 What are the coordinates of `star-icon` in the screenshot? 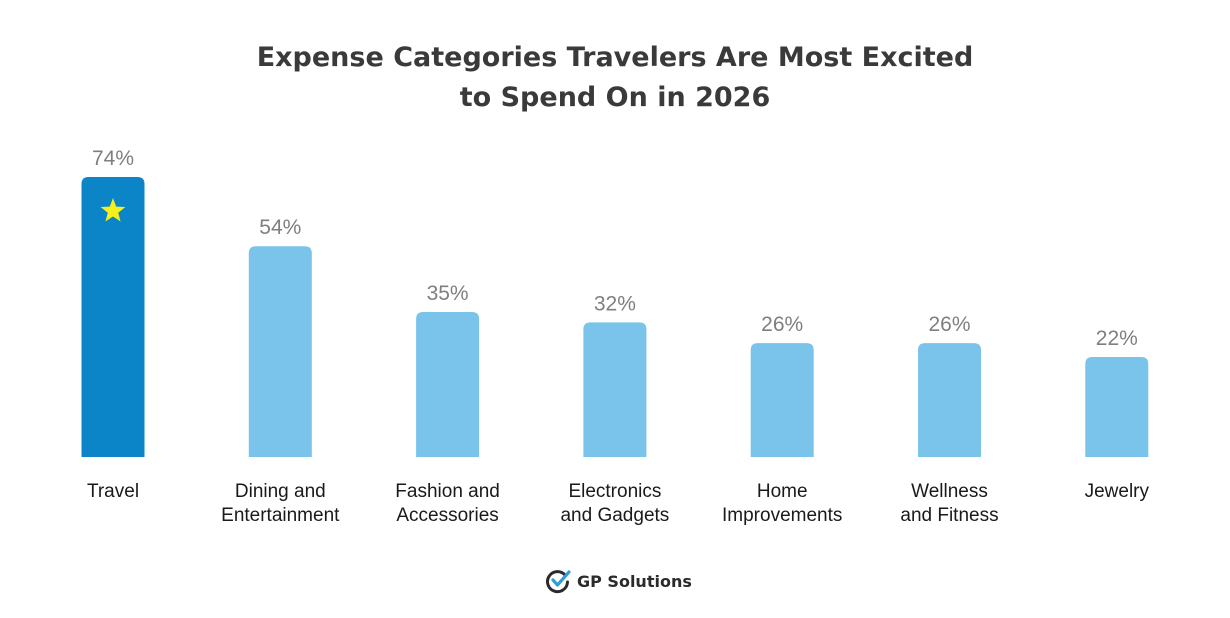 It's located at (113, 210).